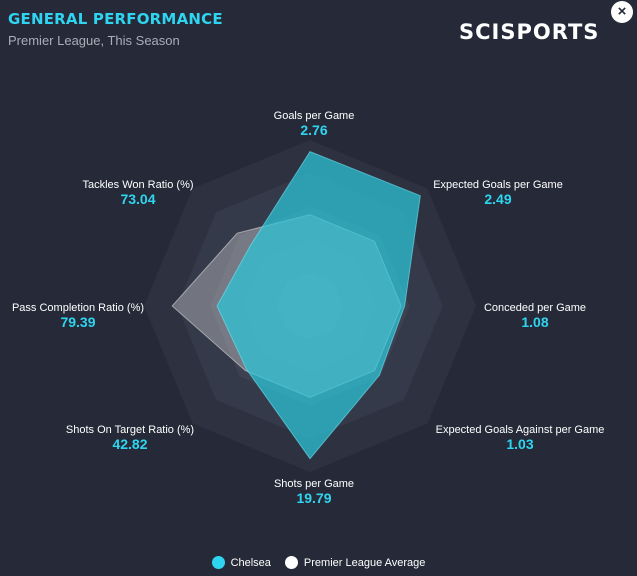  What do you see at coordinates (137, 199) in the screenshot?
I see `axis-value: 73.04` at bounding box center [137, 199].